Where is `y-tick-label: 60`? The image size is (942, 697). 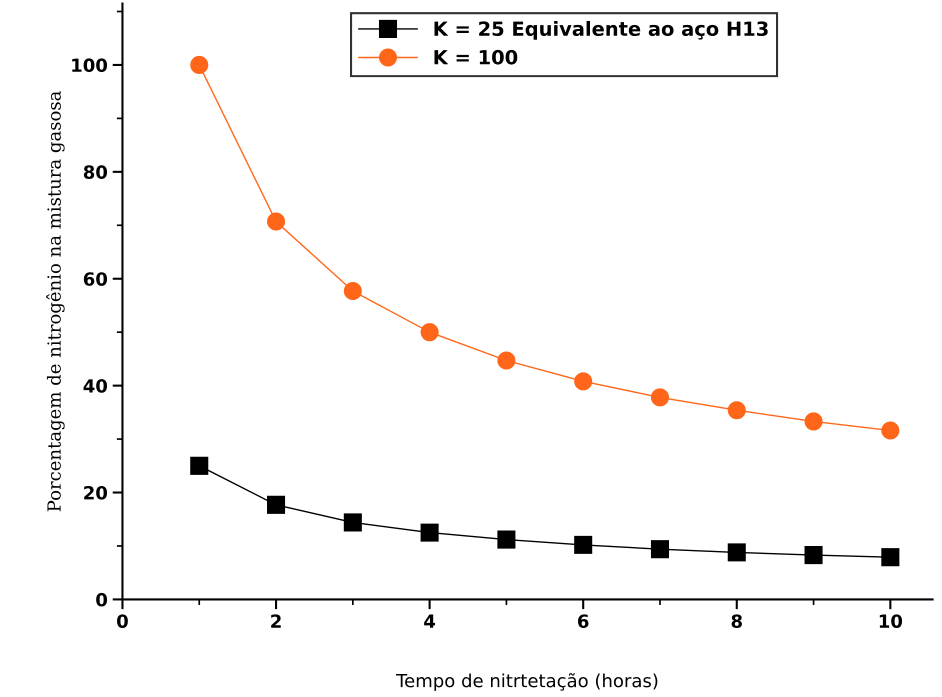 y-tick-label: 60 is located at coordinates (96, 279).